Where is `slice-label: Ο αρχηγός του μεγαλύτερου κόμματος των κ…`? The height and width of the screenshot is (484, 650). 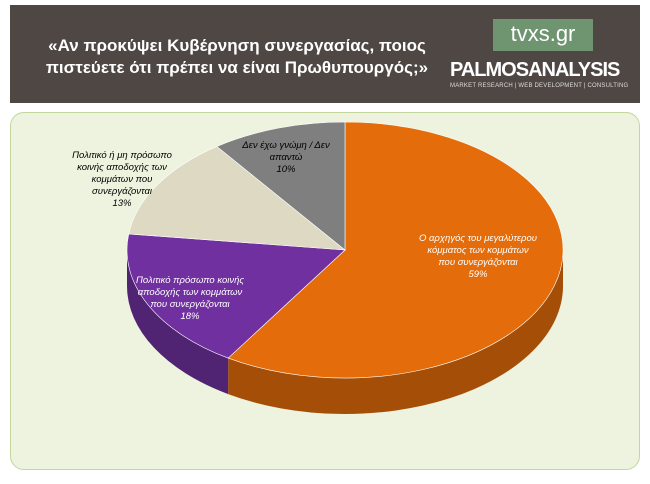 slice-label: Ο αρχηγός του μεγαλύτερου κόμματος των κ… is located at coordinates (478, 257).